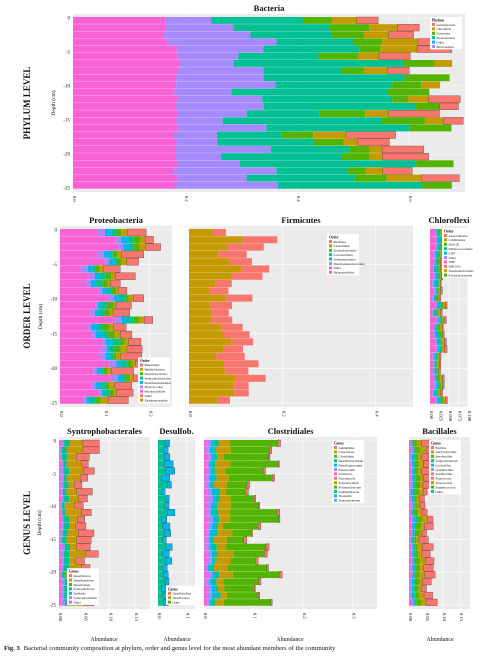  What do you see at coordinates (269, 8) in the screenshot?
I see `panel-title: Bacteria` at bounding box center [269, 8].